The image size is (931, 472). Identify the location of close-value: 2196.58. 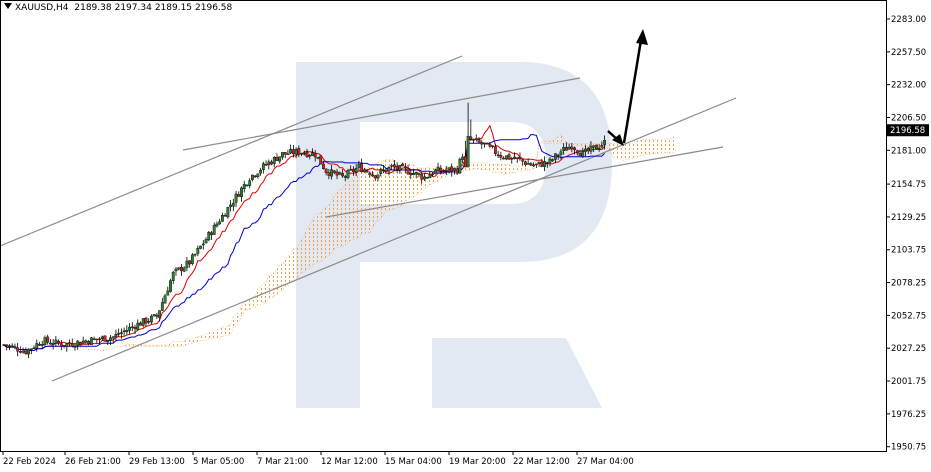
(214, 8).